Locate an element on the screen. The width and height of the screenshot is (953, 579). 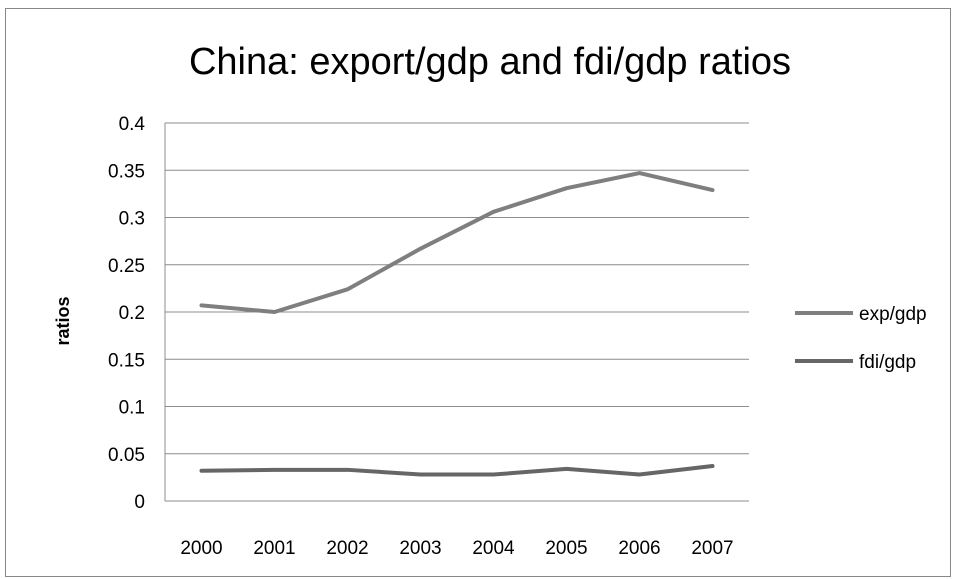
x-tick-label: 2004 is located at coordinates (493, 548).